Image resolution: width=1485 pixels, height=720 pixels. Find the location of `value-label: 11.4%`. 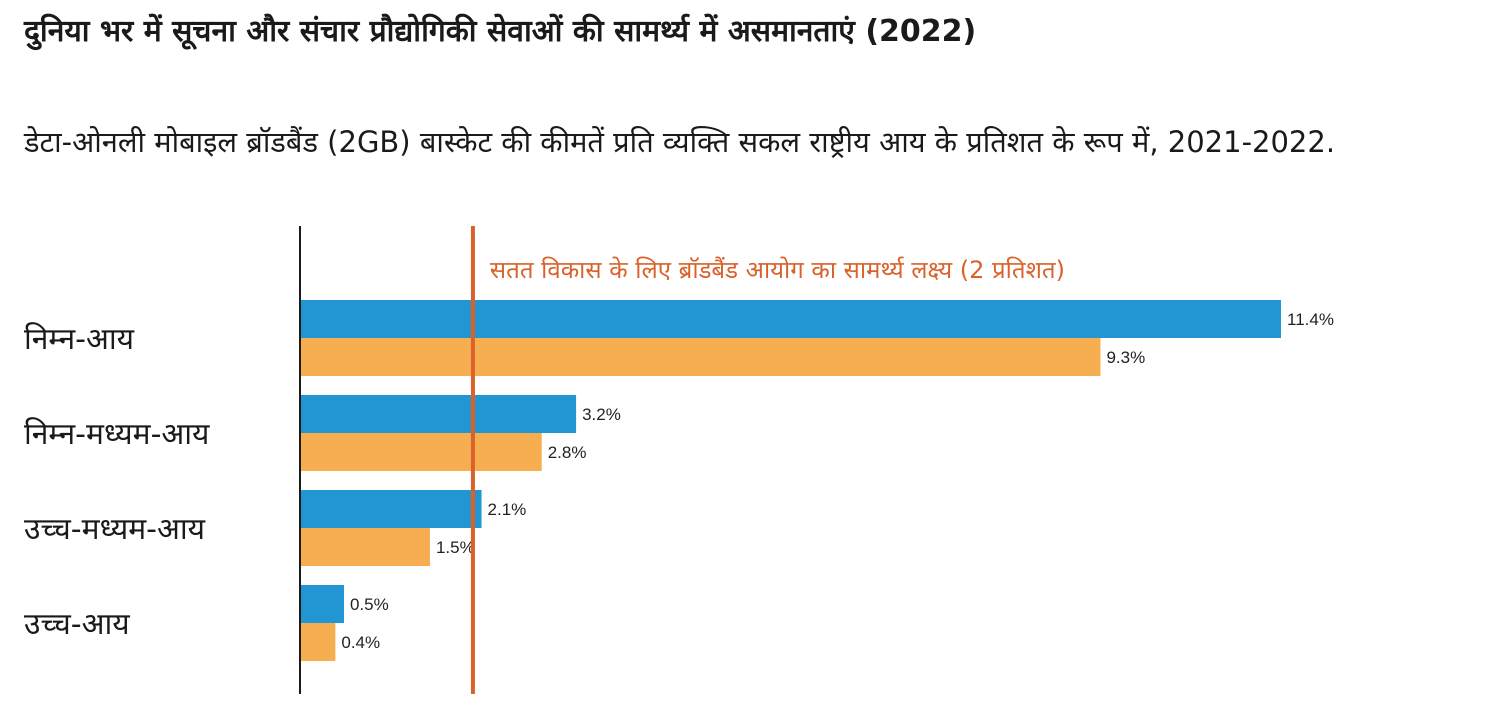

value-label: 11.4% is located at coordinates (1310, 319).